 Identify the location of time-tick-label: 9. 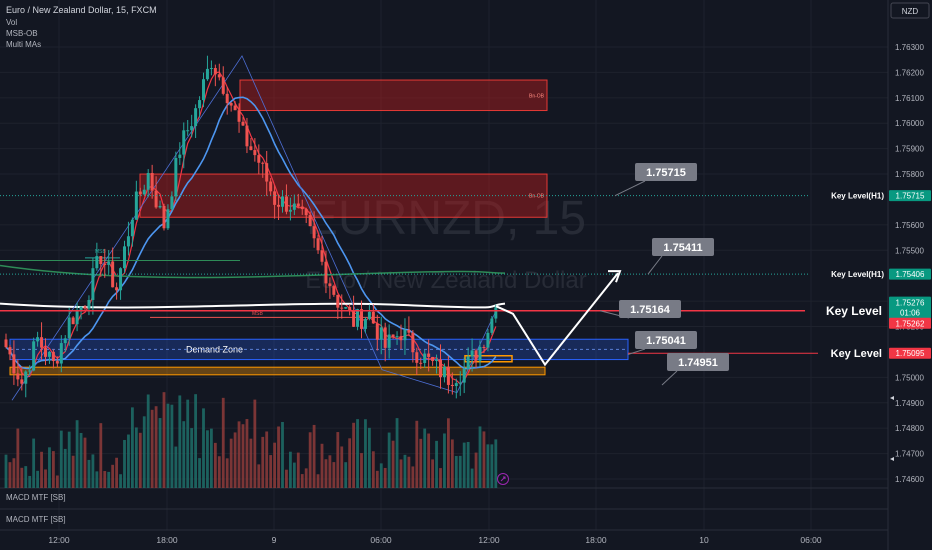
(274, 540).